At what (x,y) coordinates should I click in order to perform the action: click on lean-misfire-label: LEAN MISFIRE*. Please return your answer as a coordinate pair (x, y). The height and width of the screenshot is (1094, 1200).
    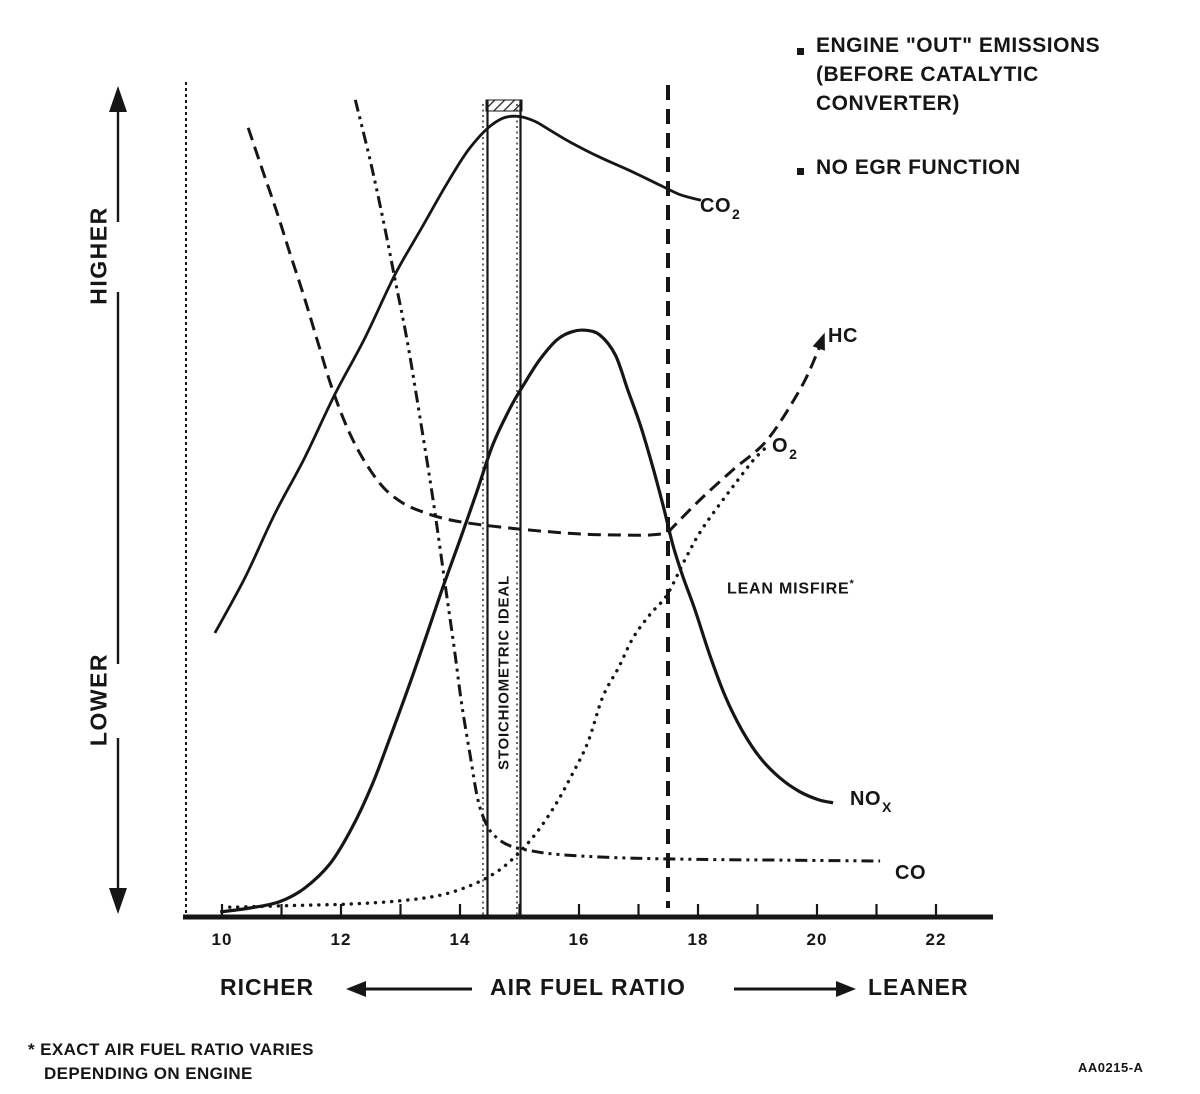
    Looking at the image, I should click on (791, 588).